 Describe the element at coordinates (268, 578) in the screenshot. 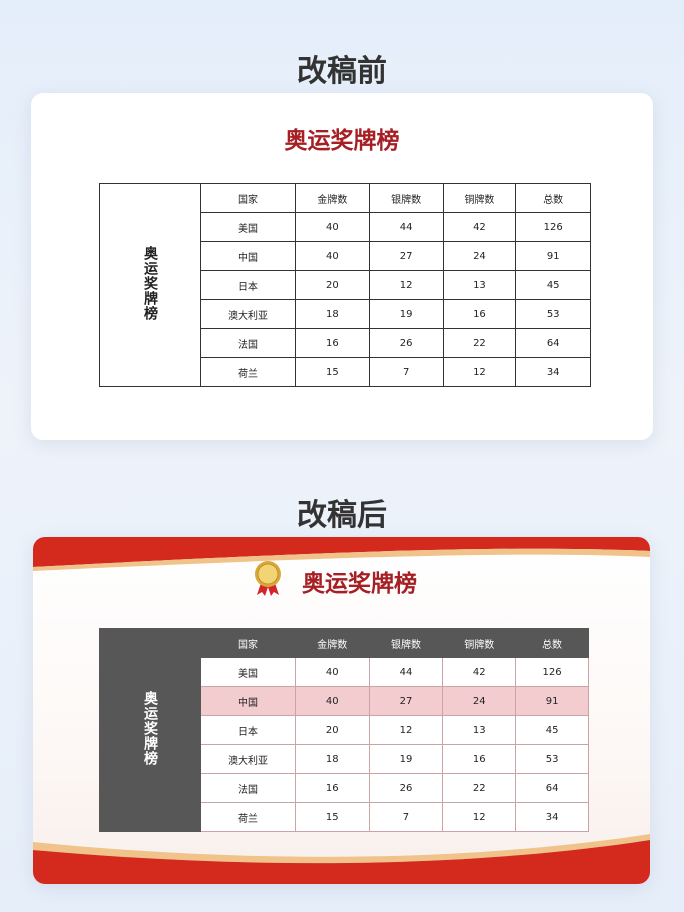

I see `gold-medal-icon` at that location.